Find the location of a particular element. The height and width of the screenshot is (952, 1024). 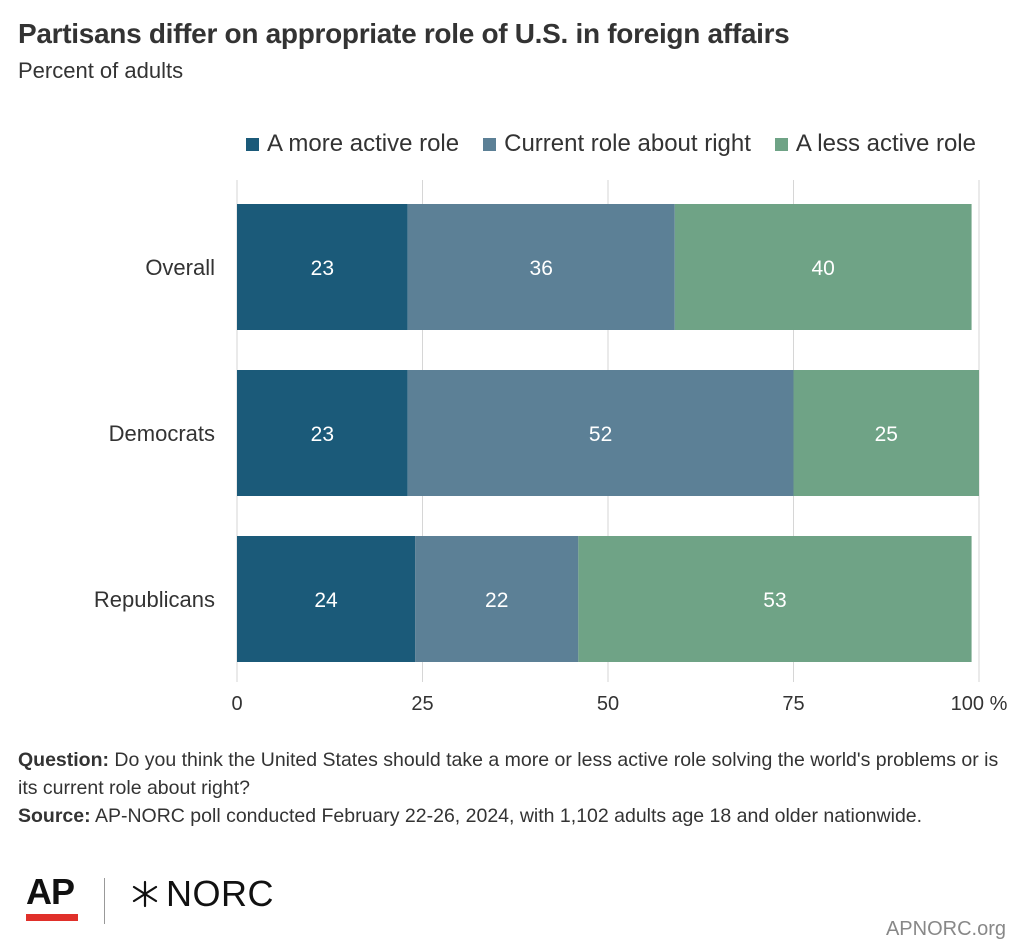

x-tick-label-0: 0 is located at coordinates (236, 704).